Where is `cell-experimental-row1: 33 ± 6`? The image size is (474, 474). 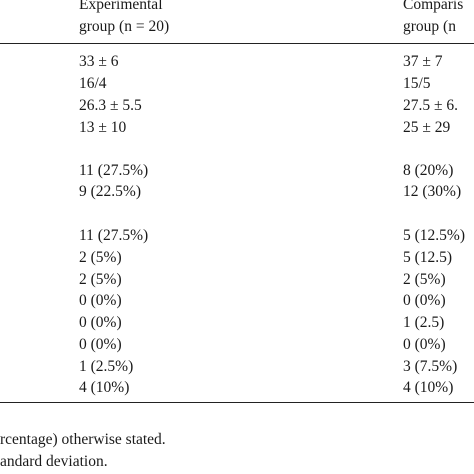 cell-experimental-row1: 33 ± 6 is located at coordinates (99, 61).